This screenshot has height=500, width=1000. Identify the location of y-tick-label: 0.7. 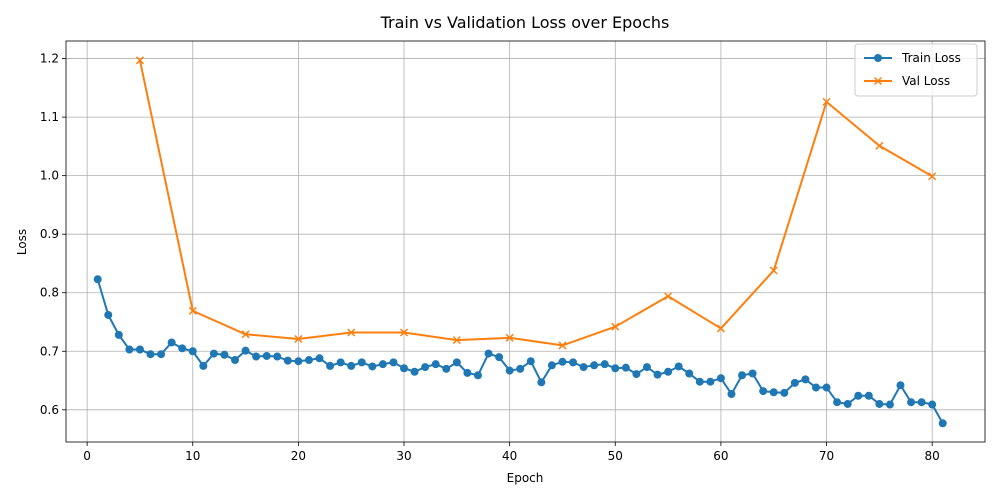
(49, 351).